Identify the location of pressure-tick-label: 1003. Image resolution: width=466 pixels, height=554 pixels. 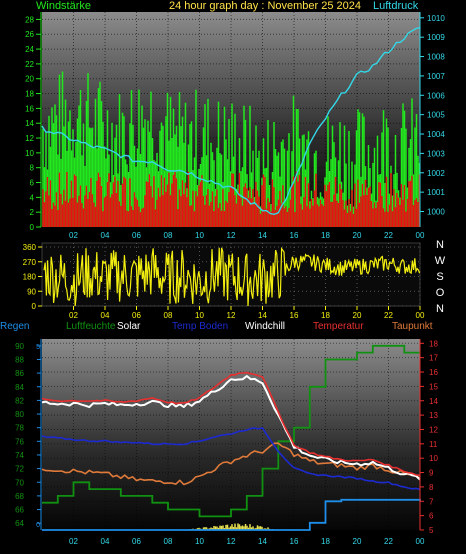
(436, 153).